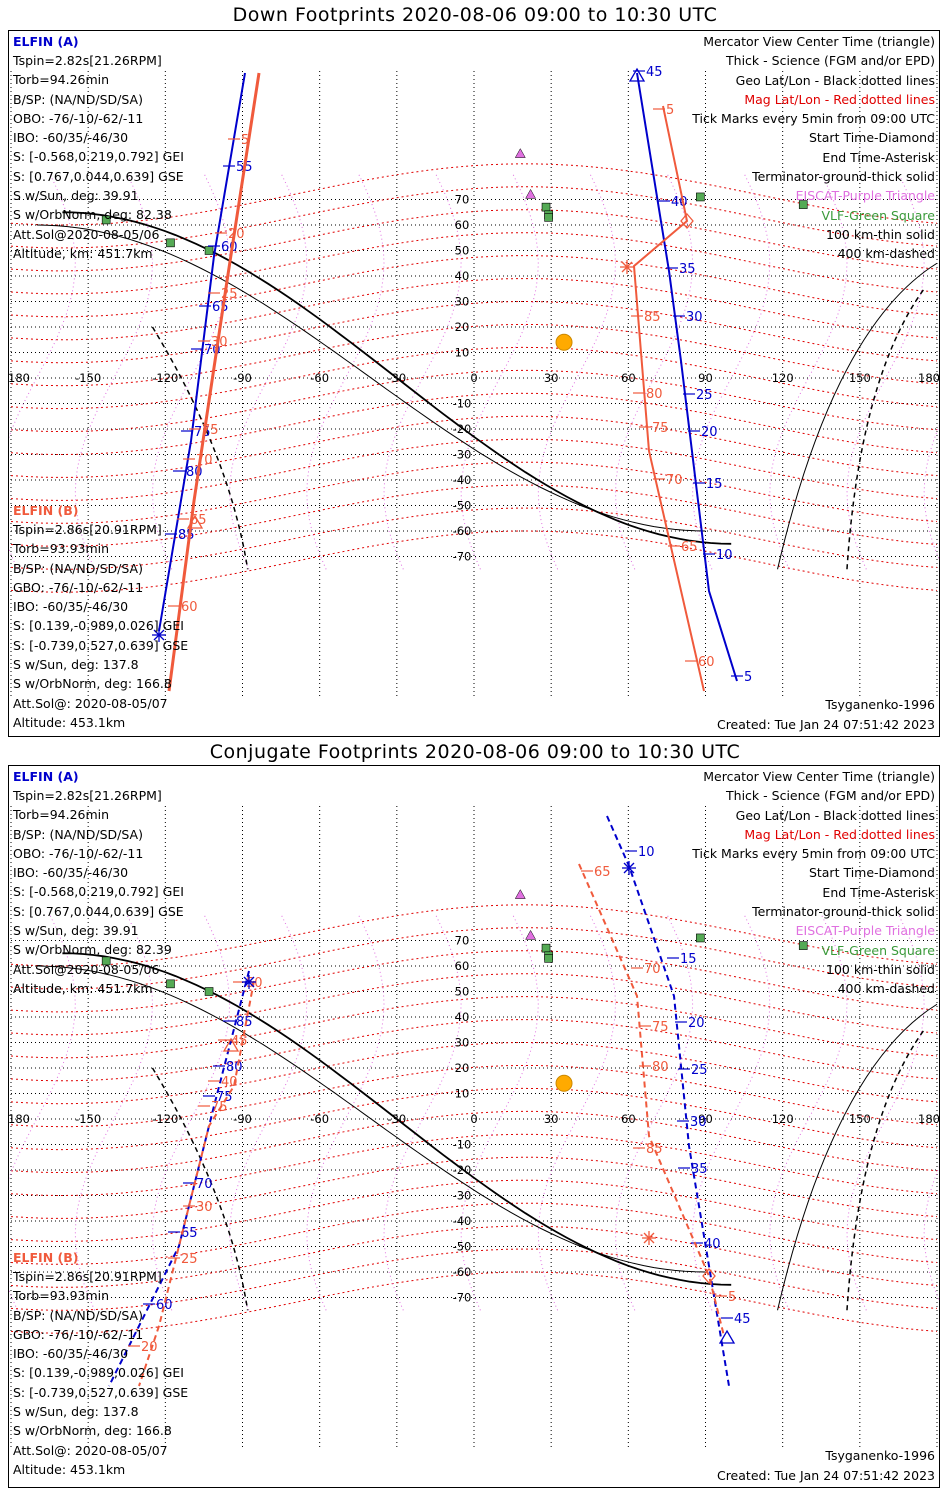 The height and width of the screenshot is (1500, 950). What do you see at coordinates (78, 834) in the screenshot?
I see `elfin_a-line: B/SP: (NA/ND/SD/SA)` at bounding box center [78, 834].